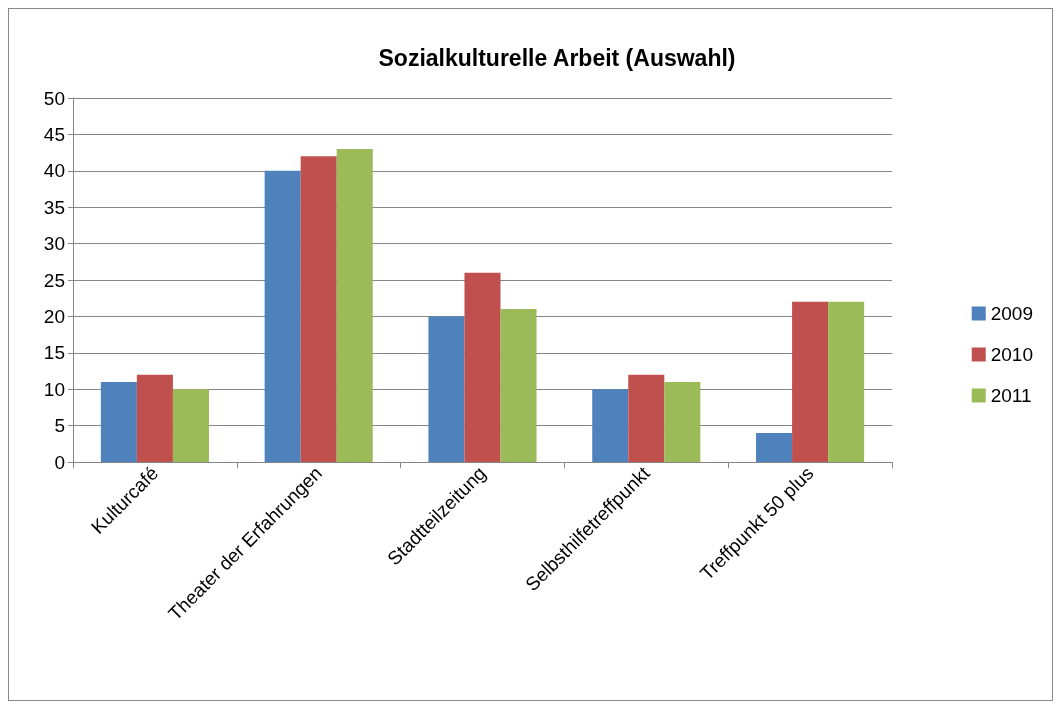 Image resolution: width=1063 pixels, height=711 pixels. What do you see at coordinates (54, 244) in the screenshot?
I see `y-tick-label: 30` at bounding box center [54, 244].